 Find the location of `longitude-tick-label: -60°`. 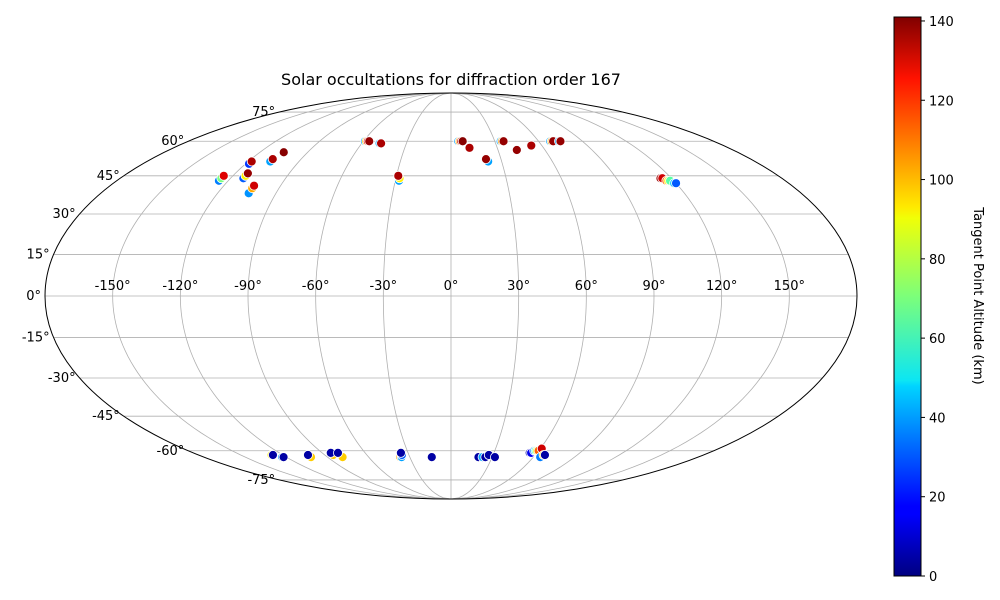

longitude-tick-label: -60° is located at coordinates (316, 286).